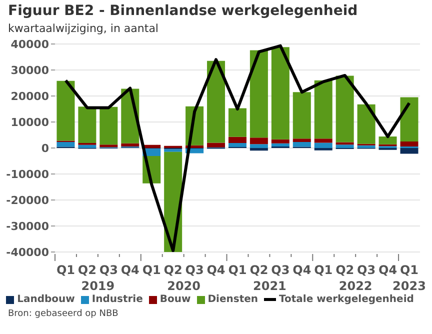 This screenshot has height=334, width=432. I want to click on legend-label: Landbouw, so click(45, 299).